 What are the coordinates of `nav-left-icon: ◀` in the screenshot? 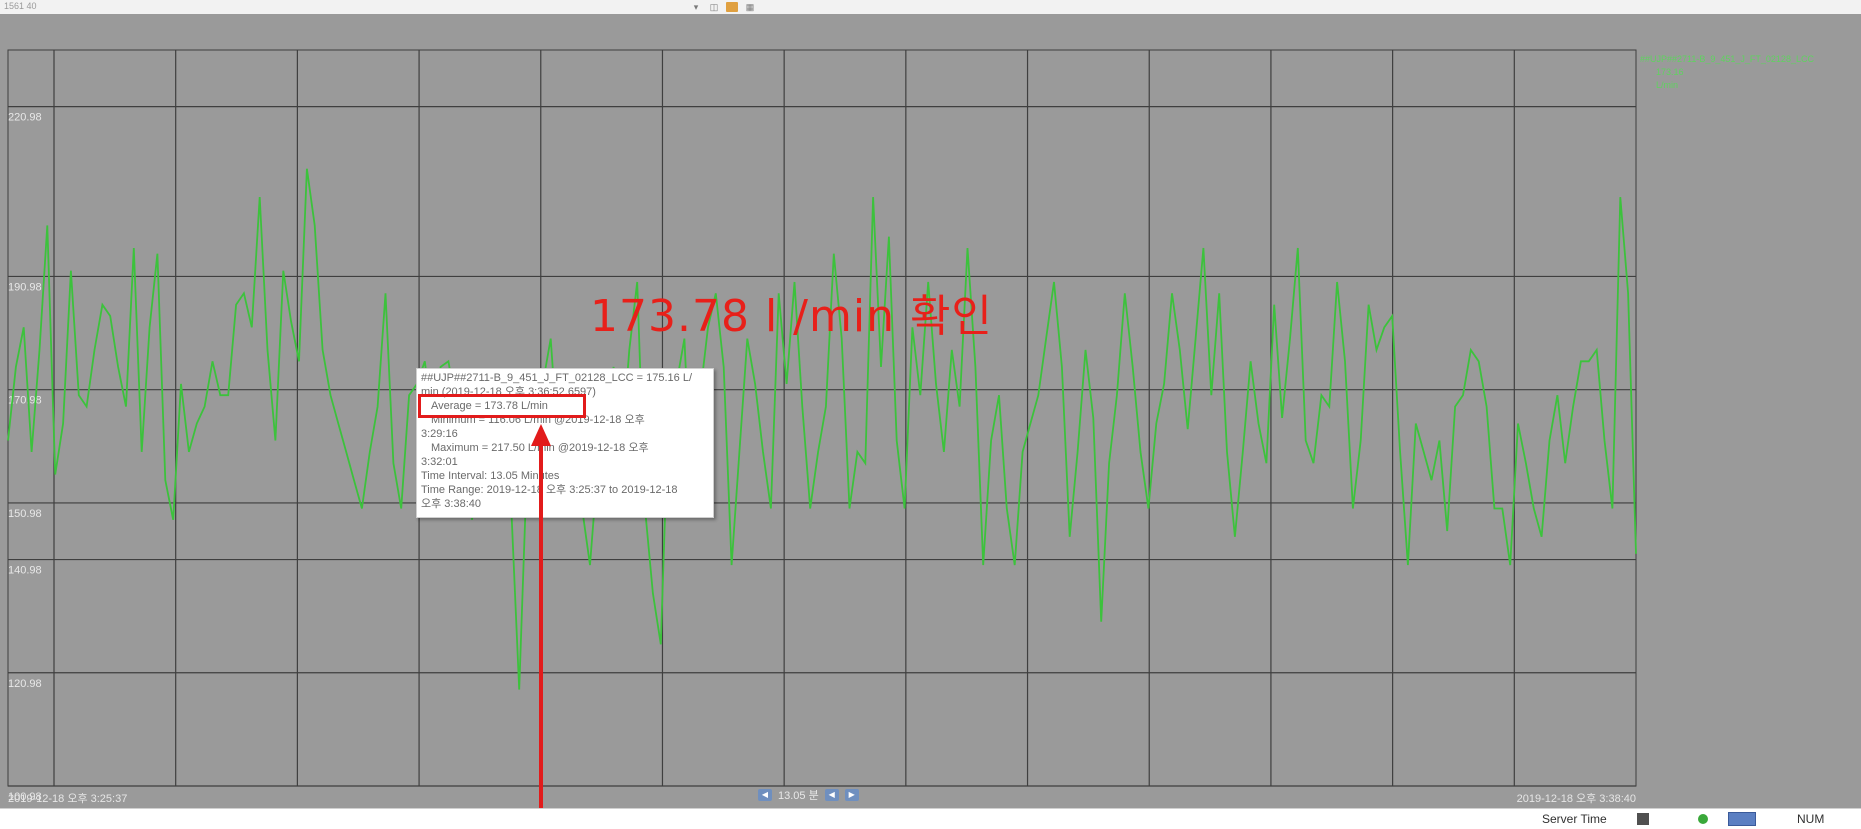 It's located at (765, 795).